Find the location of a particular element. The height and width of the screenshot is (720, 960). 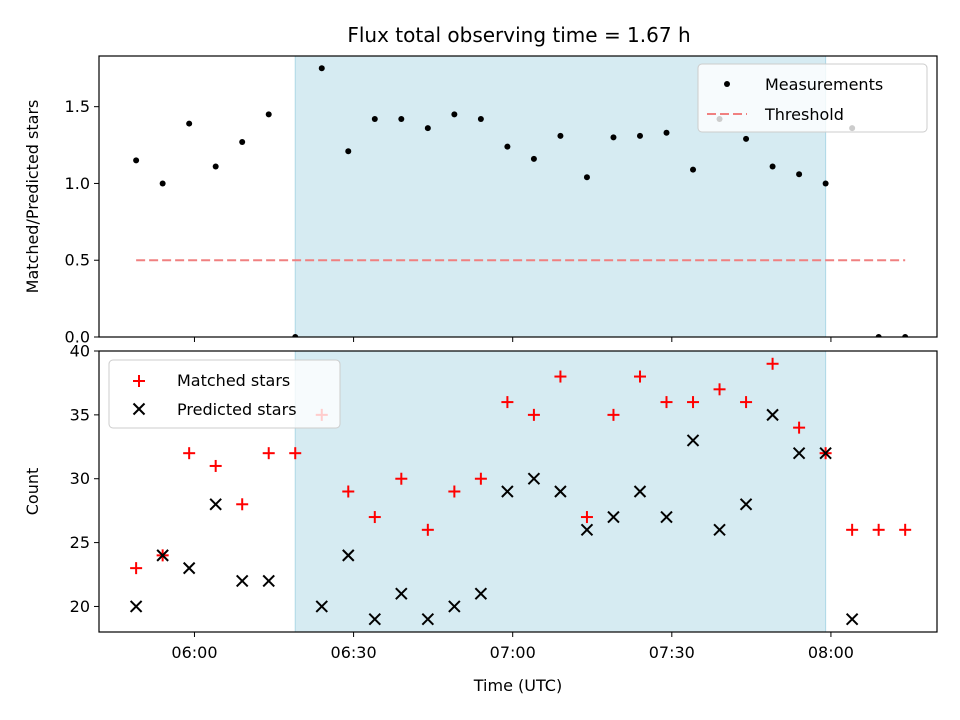

top-legend: Measurements Threshold is located at coordinates (812, 98).